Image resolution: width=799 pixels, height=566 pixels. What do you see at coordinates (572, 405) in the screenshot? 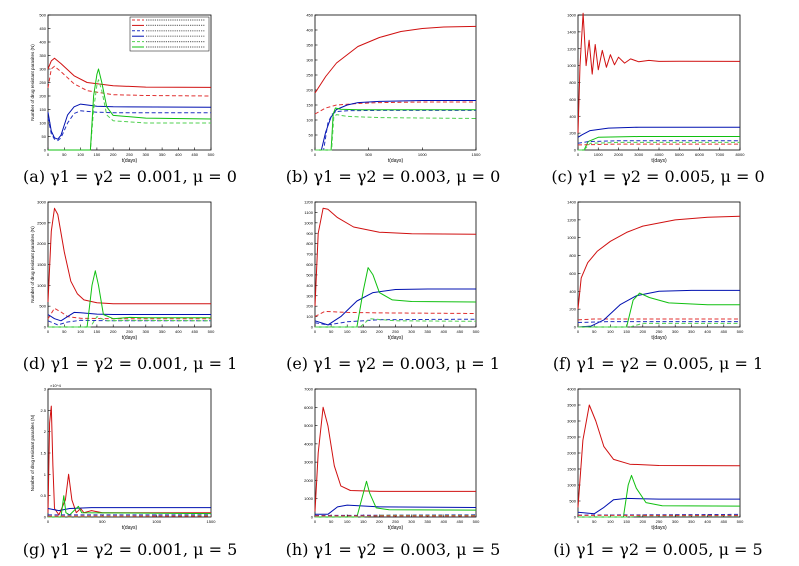
I see `y-tick-label: 3500` at bounding box center [572, 405].